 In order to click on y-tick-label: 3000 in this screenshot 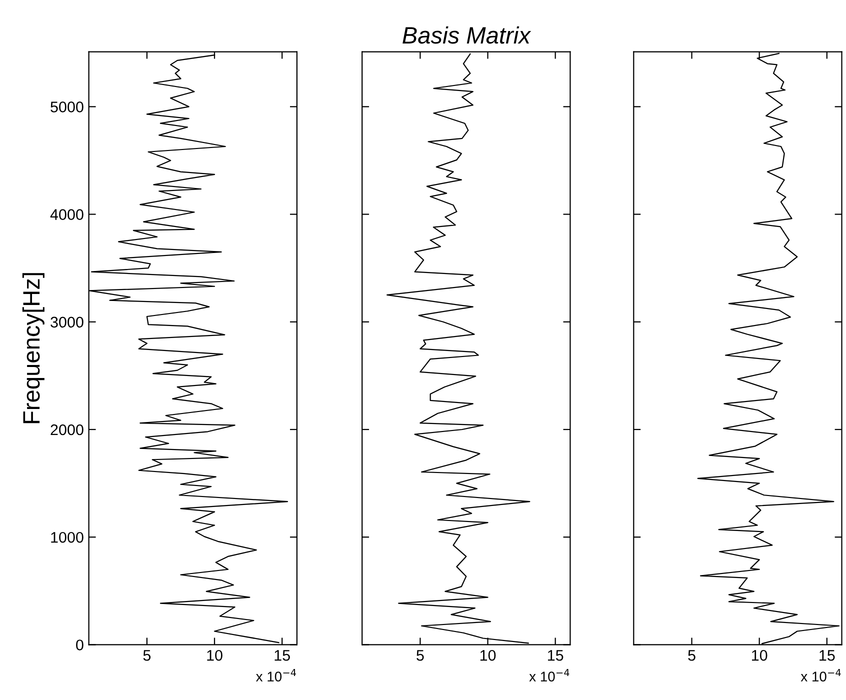, I will do `click(67, 322)`.